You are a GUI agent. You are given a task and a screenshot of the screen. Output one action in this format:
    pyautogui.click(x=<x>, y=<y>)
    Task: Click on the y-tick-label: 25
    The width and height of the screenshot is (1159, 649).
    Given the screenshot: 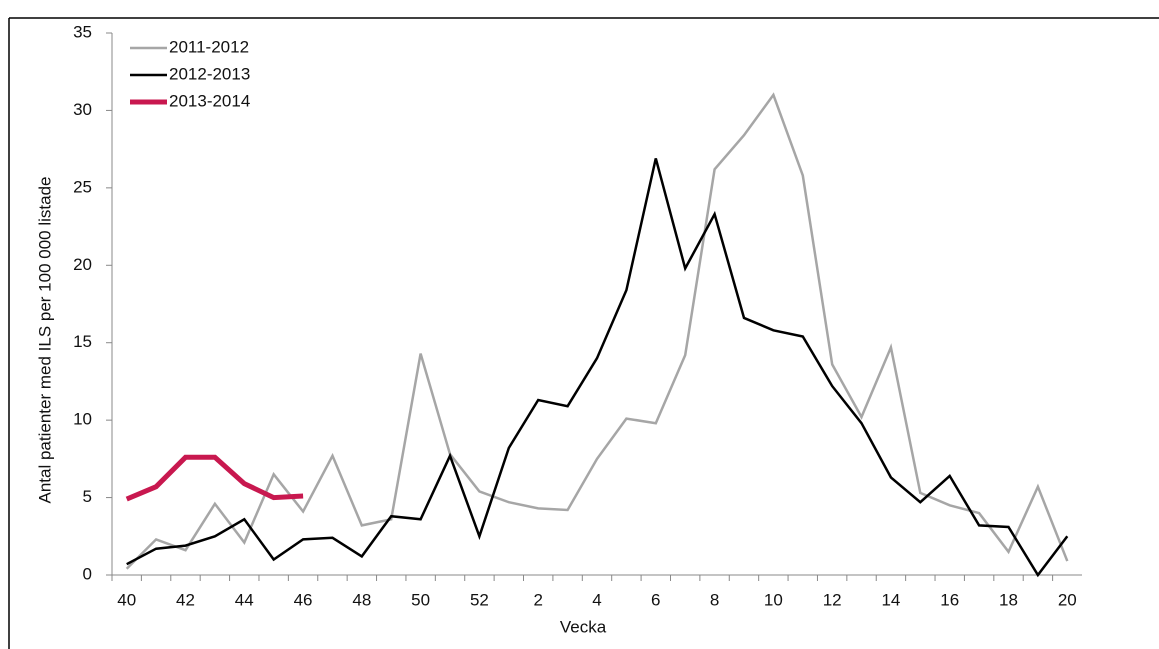 What is the action you would take?
    pyautogui.click(x=82, y=186)
    